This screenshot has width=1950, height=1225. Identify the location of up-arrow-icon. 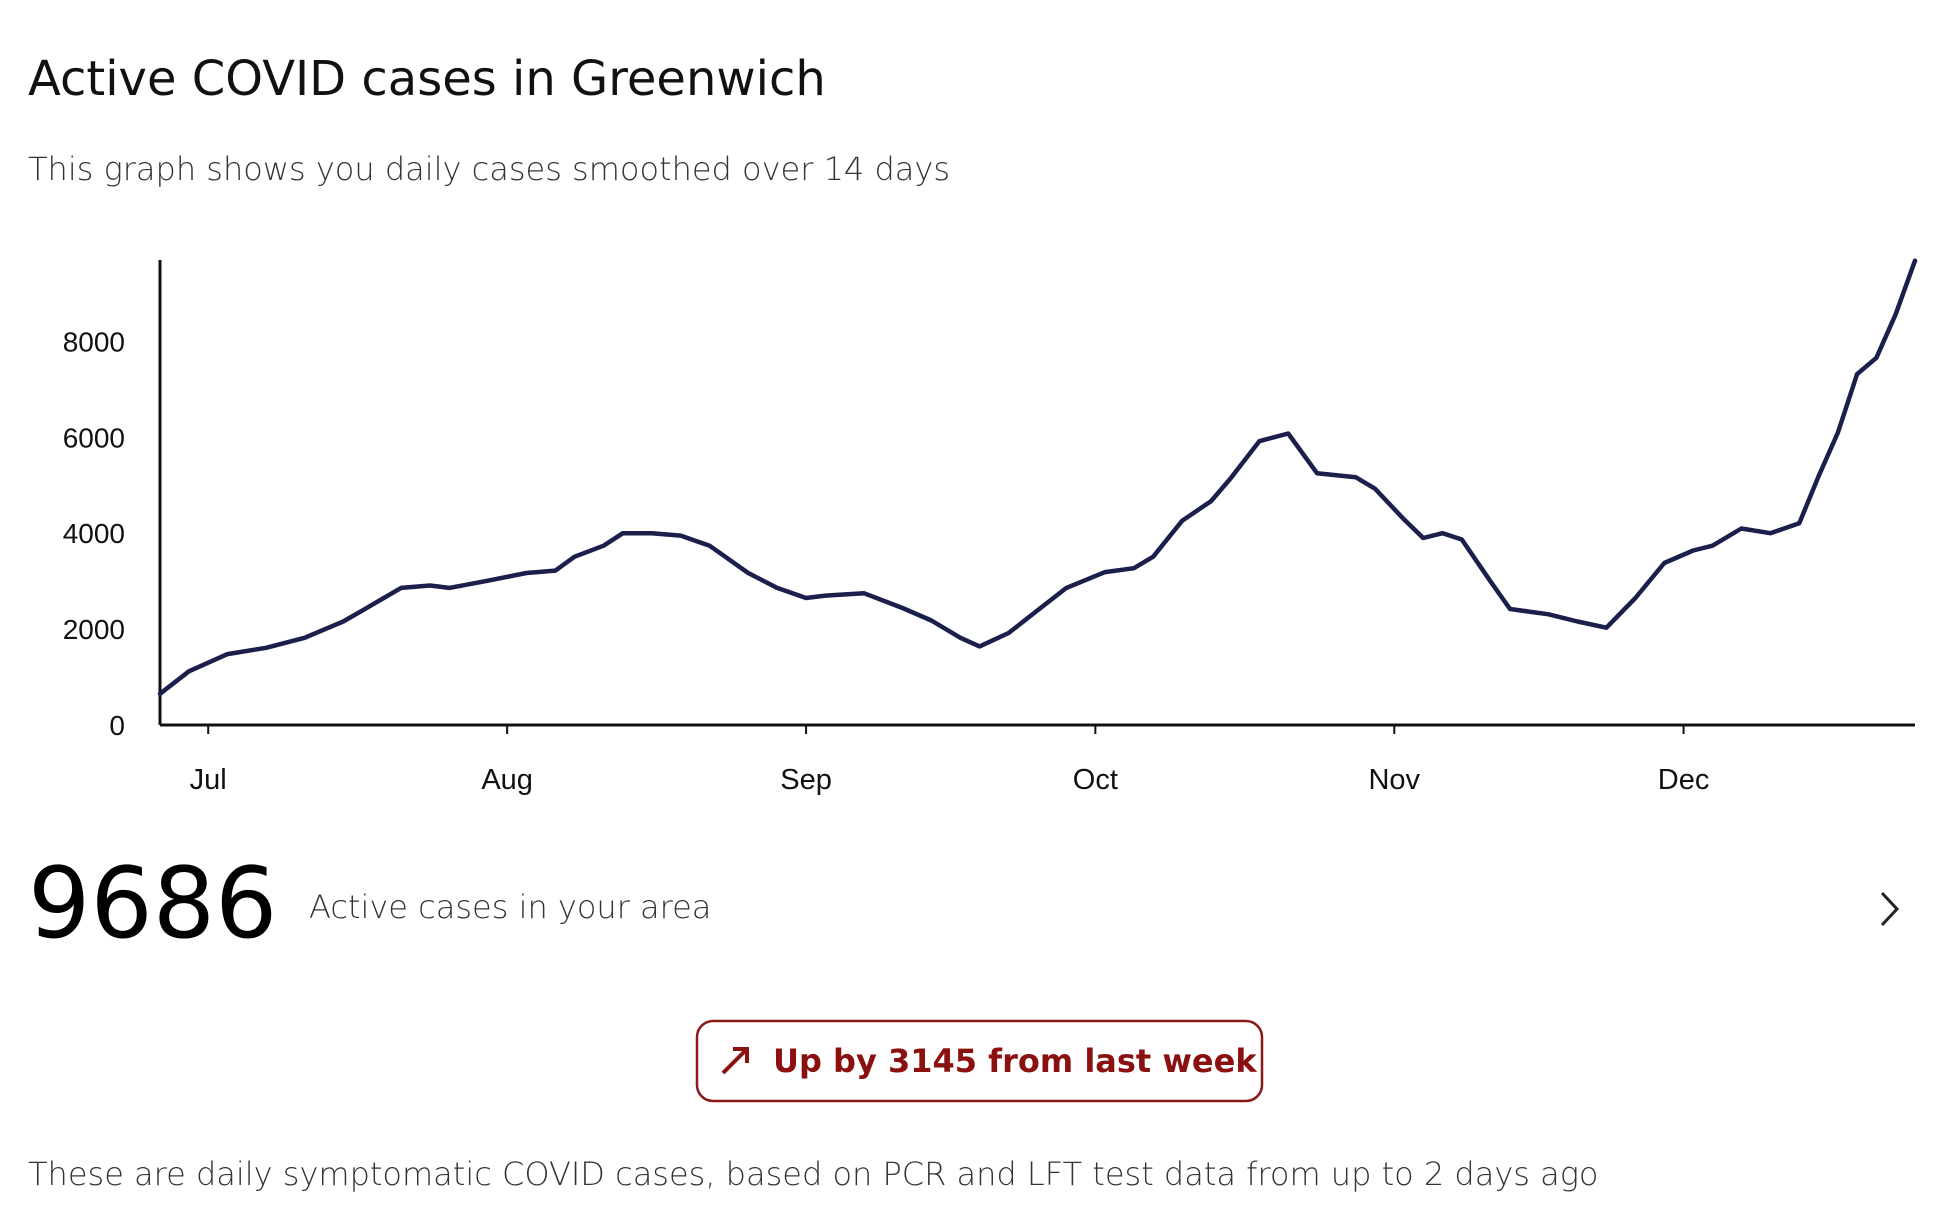
(735, 1061).